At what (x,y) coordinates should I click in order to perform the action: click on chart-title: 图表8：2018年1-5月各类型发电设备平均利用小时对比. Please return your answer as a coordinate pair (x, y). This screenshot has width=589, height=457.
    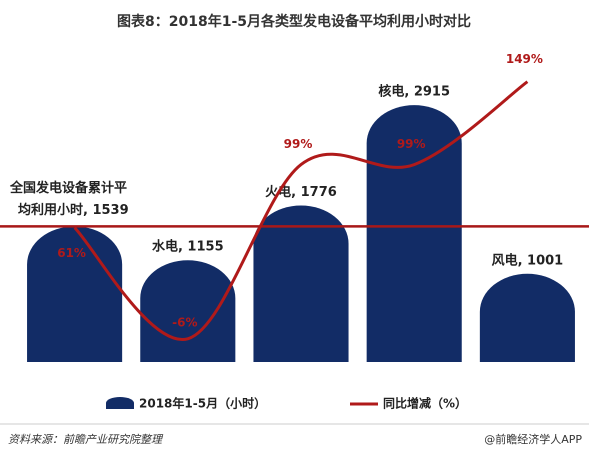
    Looking at the image, I should click on (294, 21).